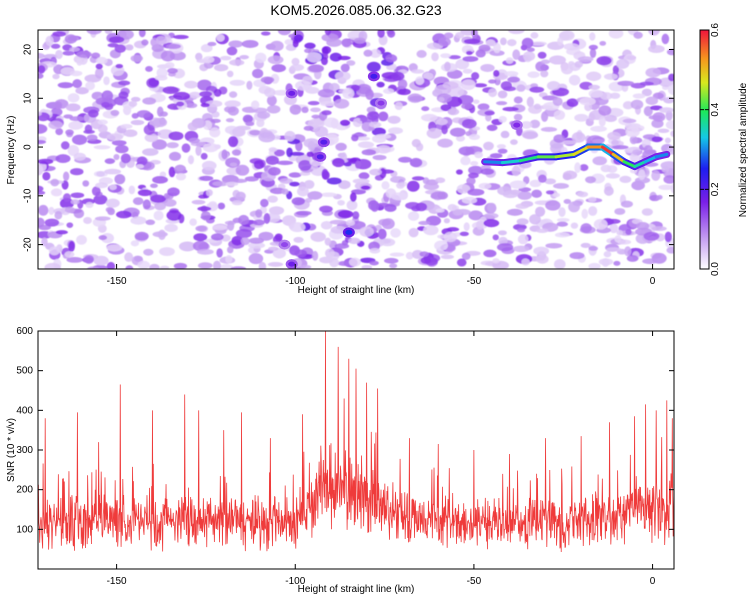 This screenshot has width=750, height=600. Describe the element at coordinates (28, 98) in the screenshot. I see `y-tick-label: 10` at that location.